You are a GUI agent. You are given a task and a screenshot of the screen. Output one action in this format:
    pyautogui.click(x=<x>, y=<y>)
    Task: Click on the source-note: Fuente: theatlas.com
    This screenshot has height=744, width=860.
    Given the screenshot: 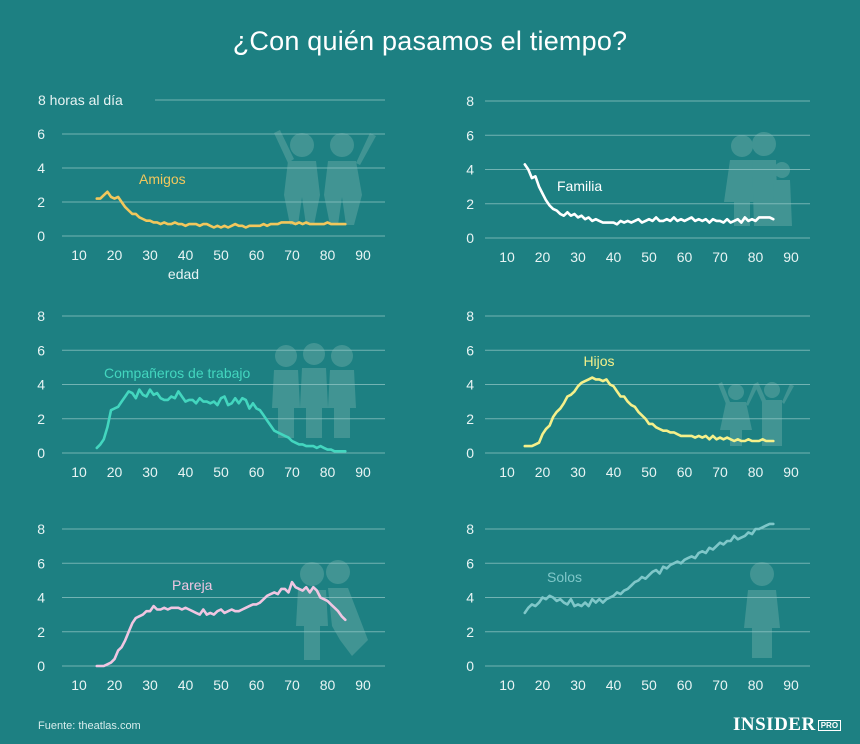 What is the action you would take?
    pyautogui.click(x=89, y=726)
    